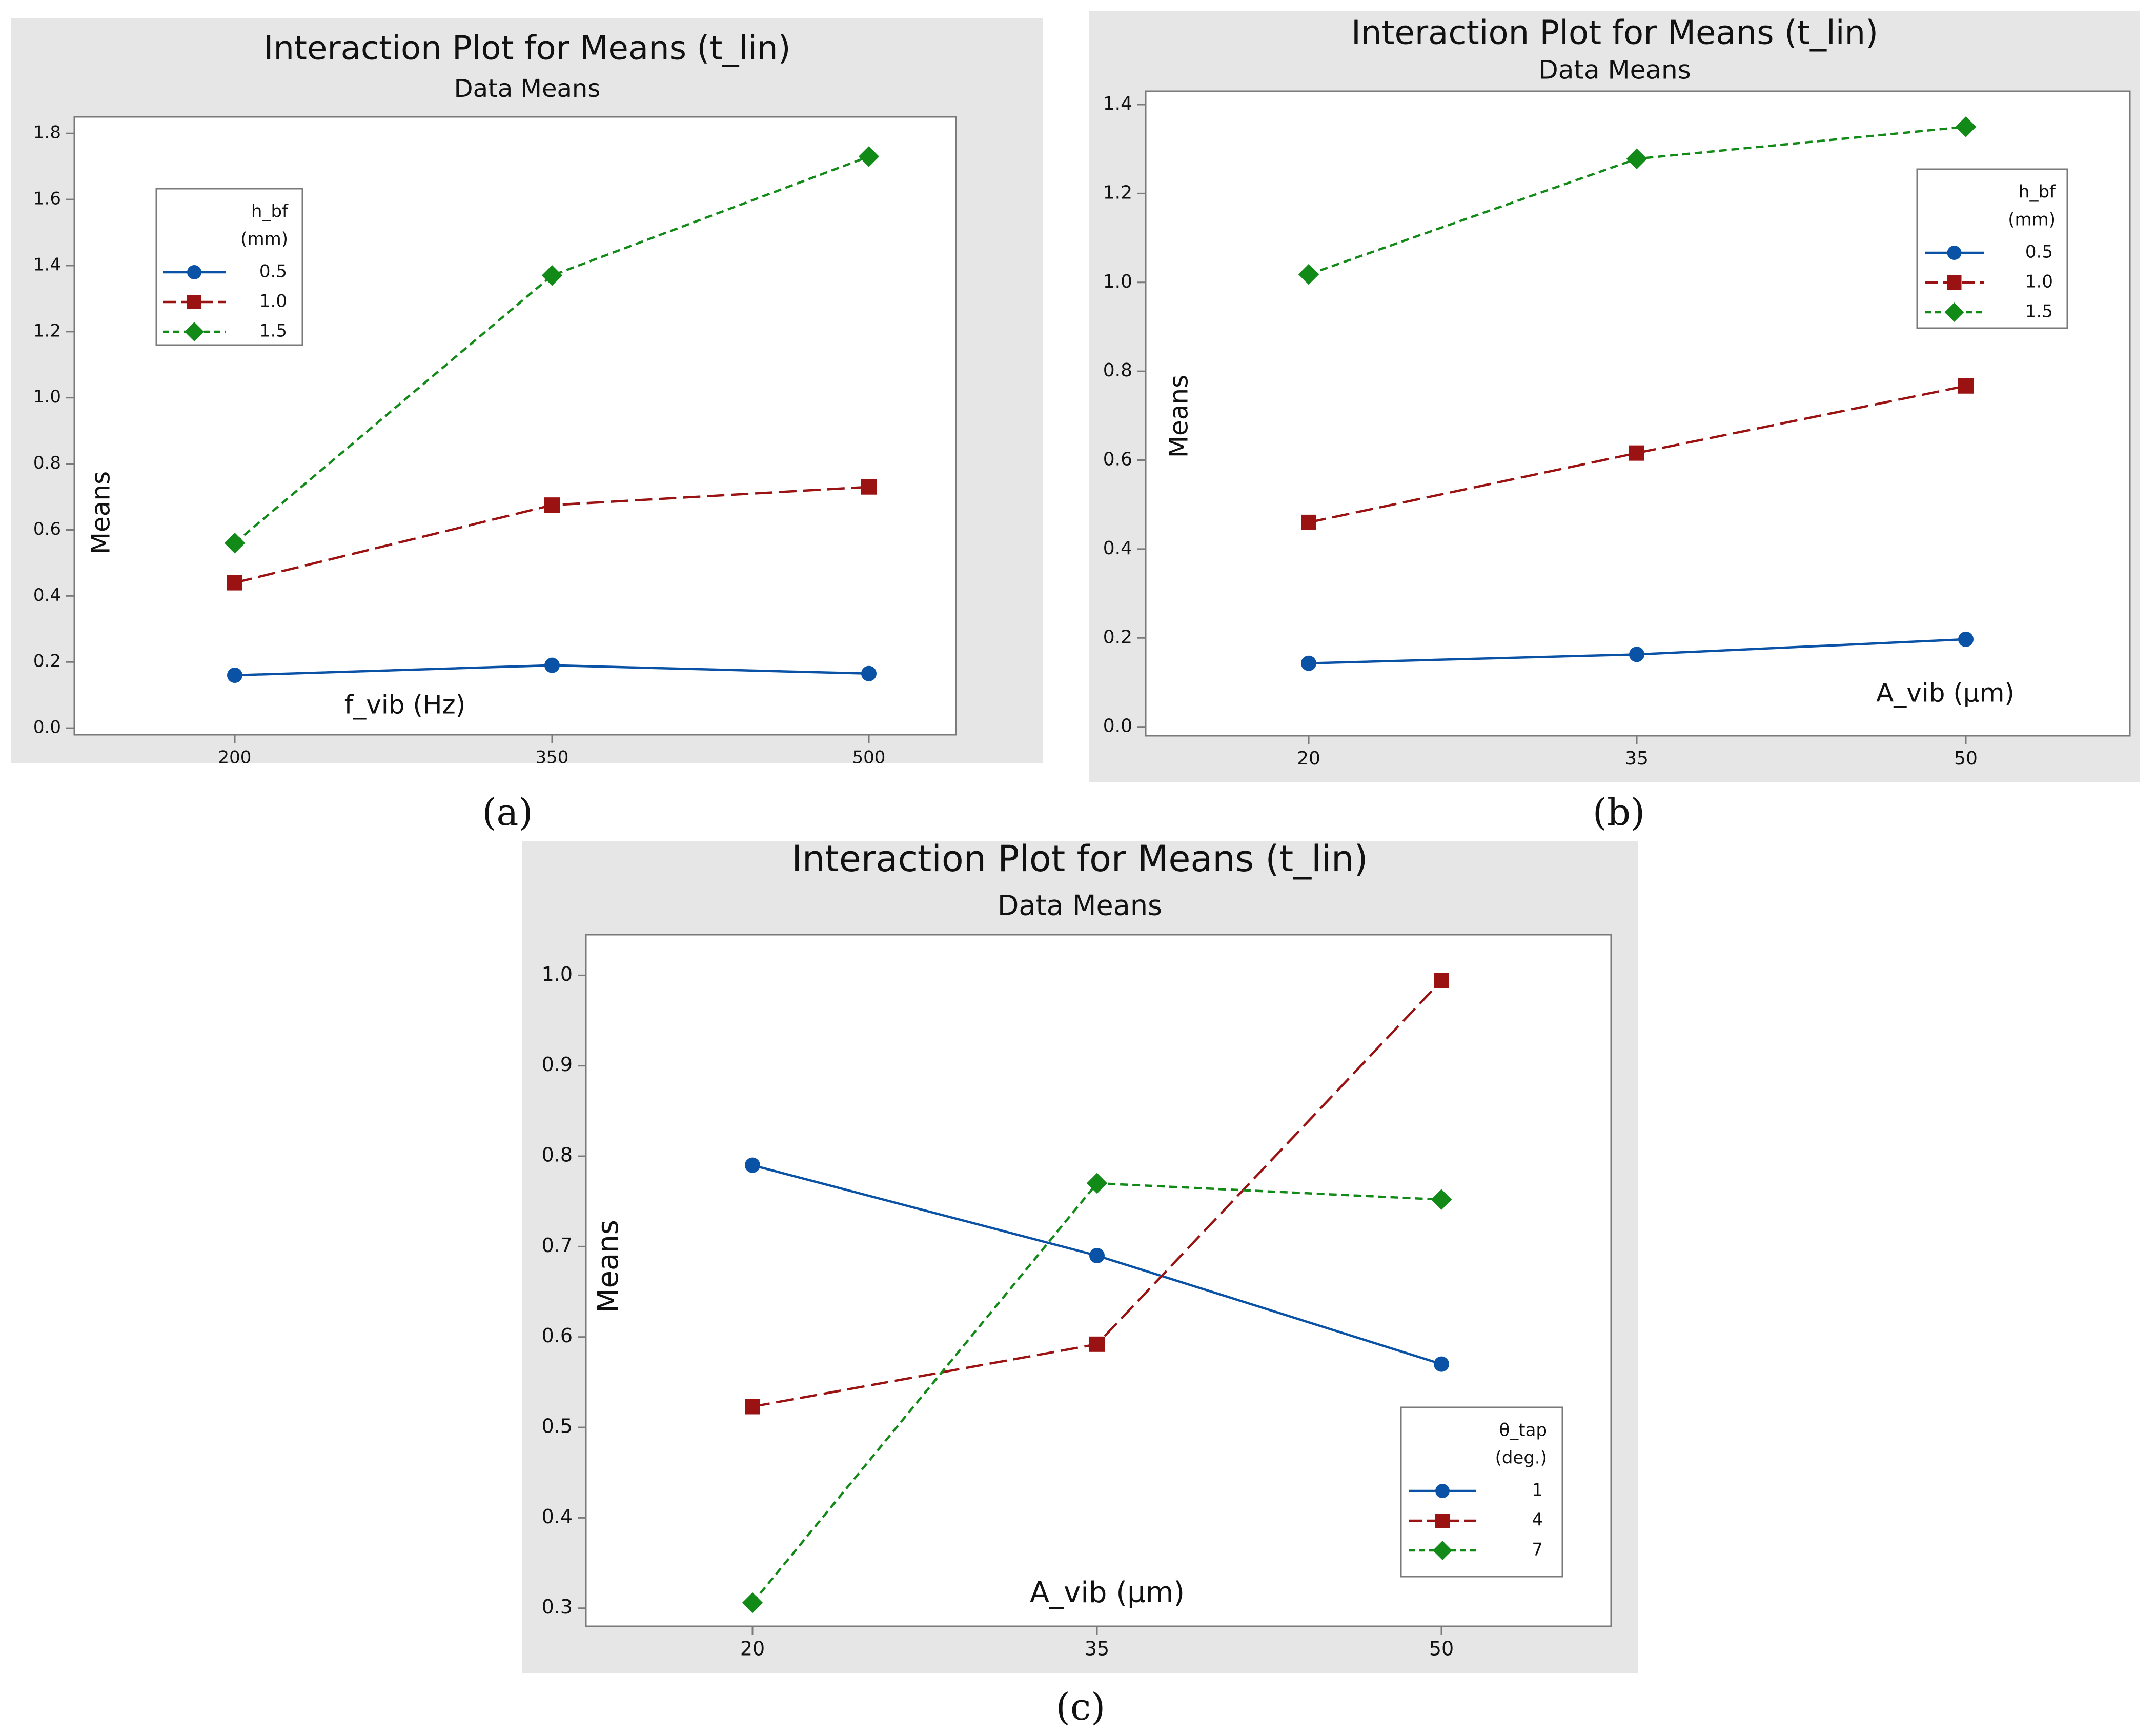  What do you see at coordinates (234, 675) in the screenshot?
I see `data-point-0.5-200` at bounding box center [234, 675].